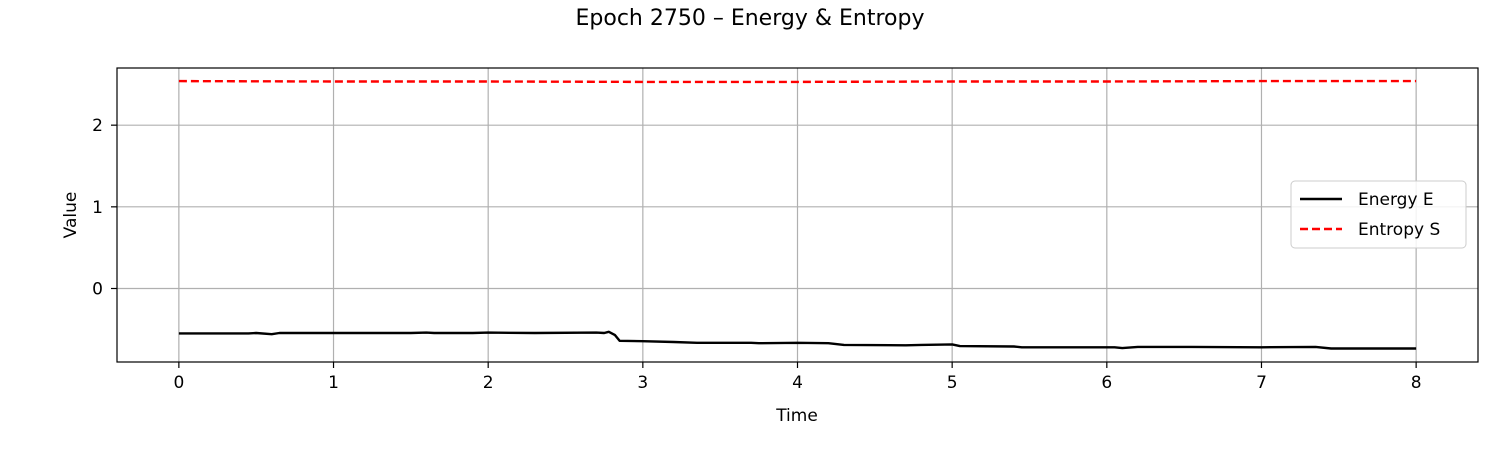  Describe the element at coordinates (1261, 383) in the screenshot. I see `x-tick-label: 7` at that location.